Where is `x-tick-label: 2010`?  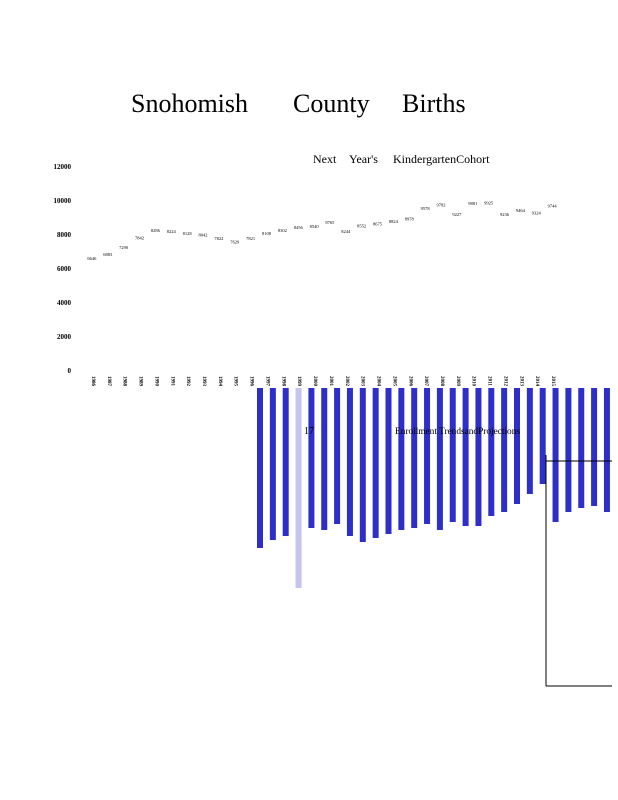 x-tick-label: 2010 is located at coordinates (473, 381).